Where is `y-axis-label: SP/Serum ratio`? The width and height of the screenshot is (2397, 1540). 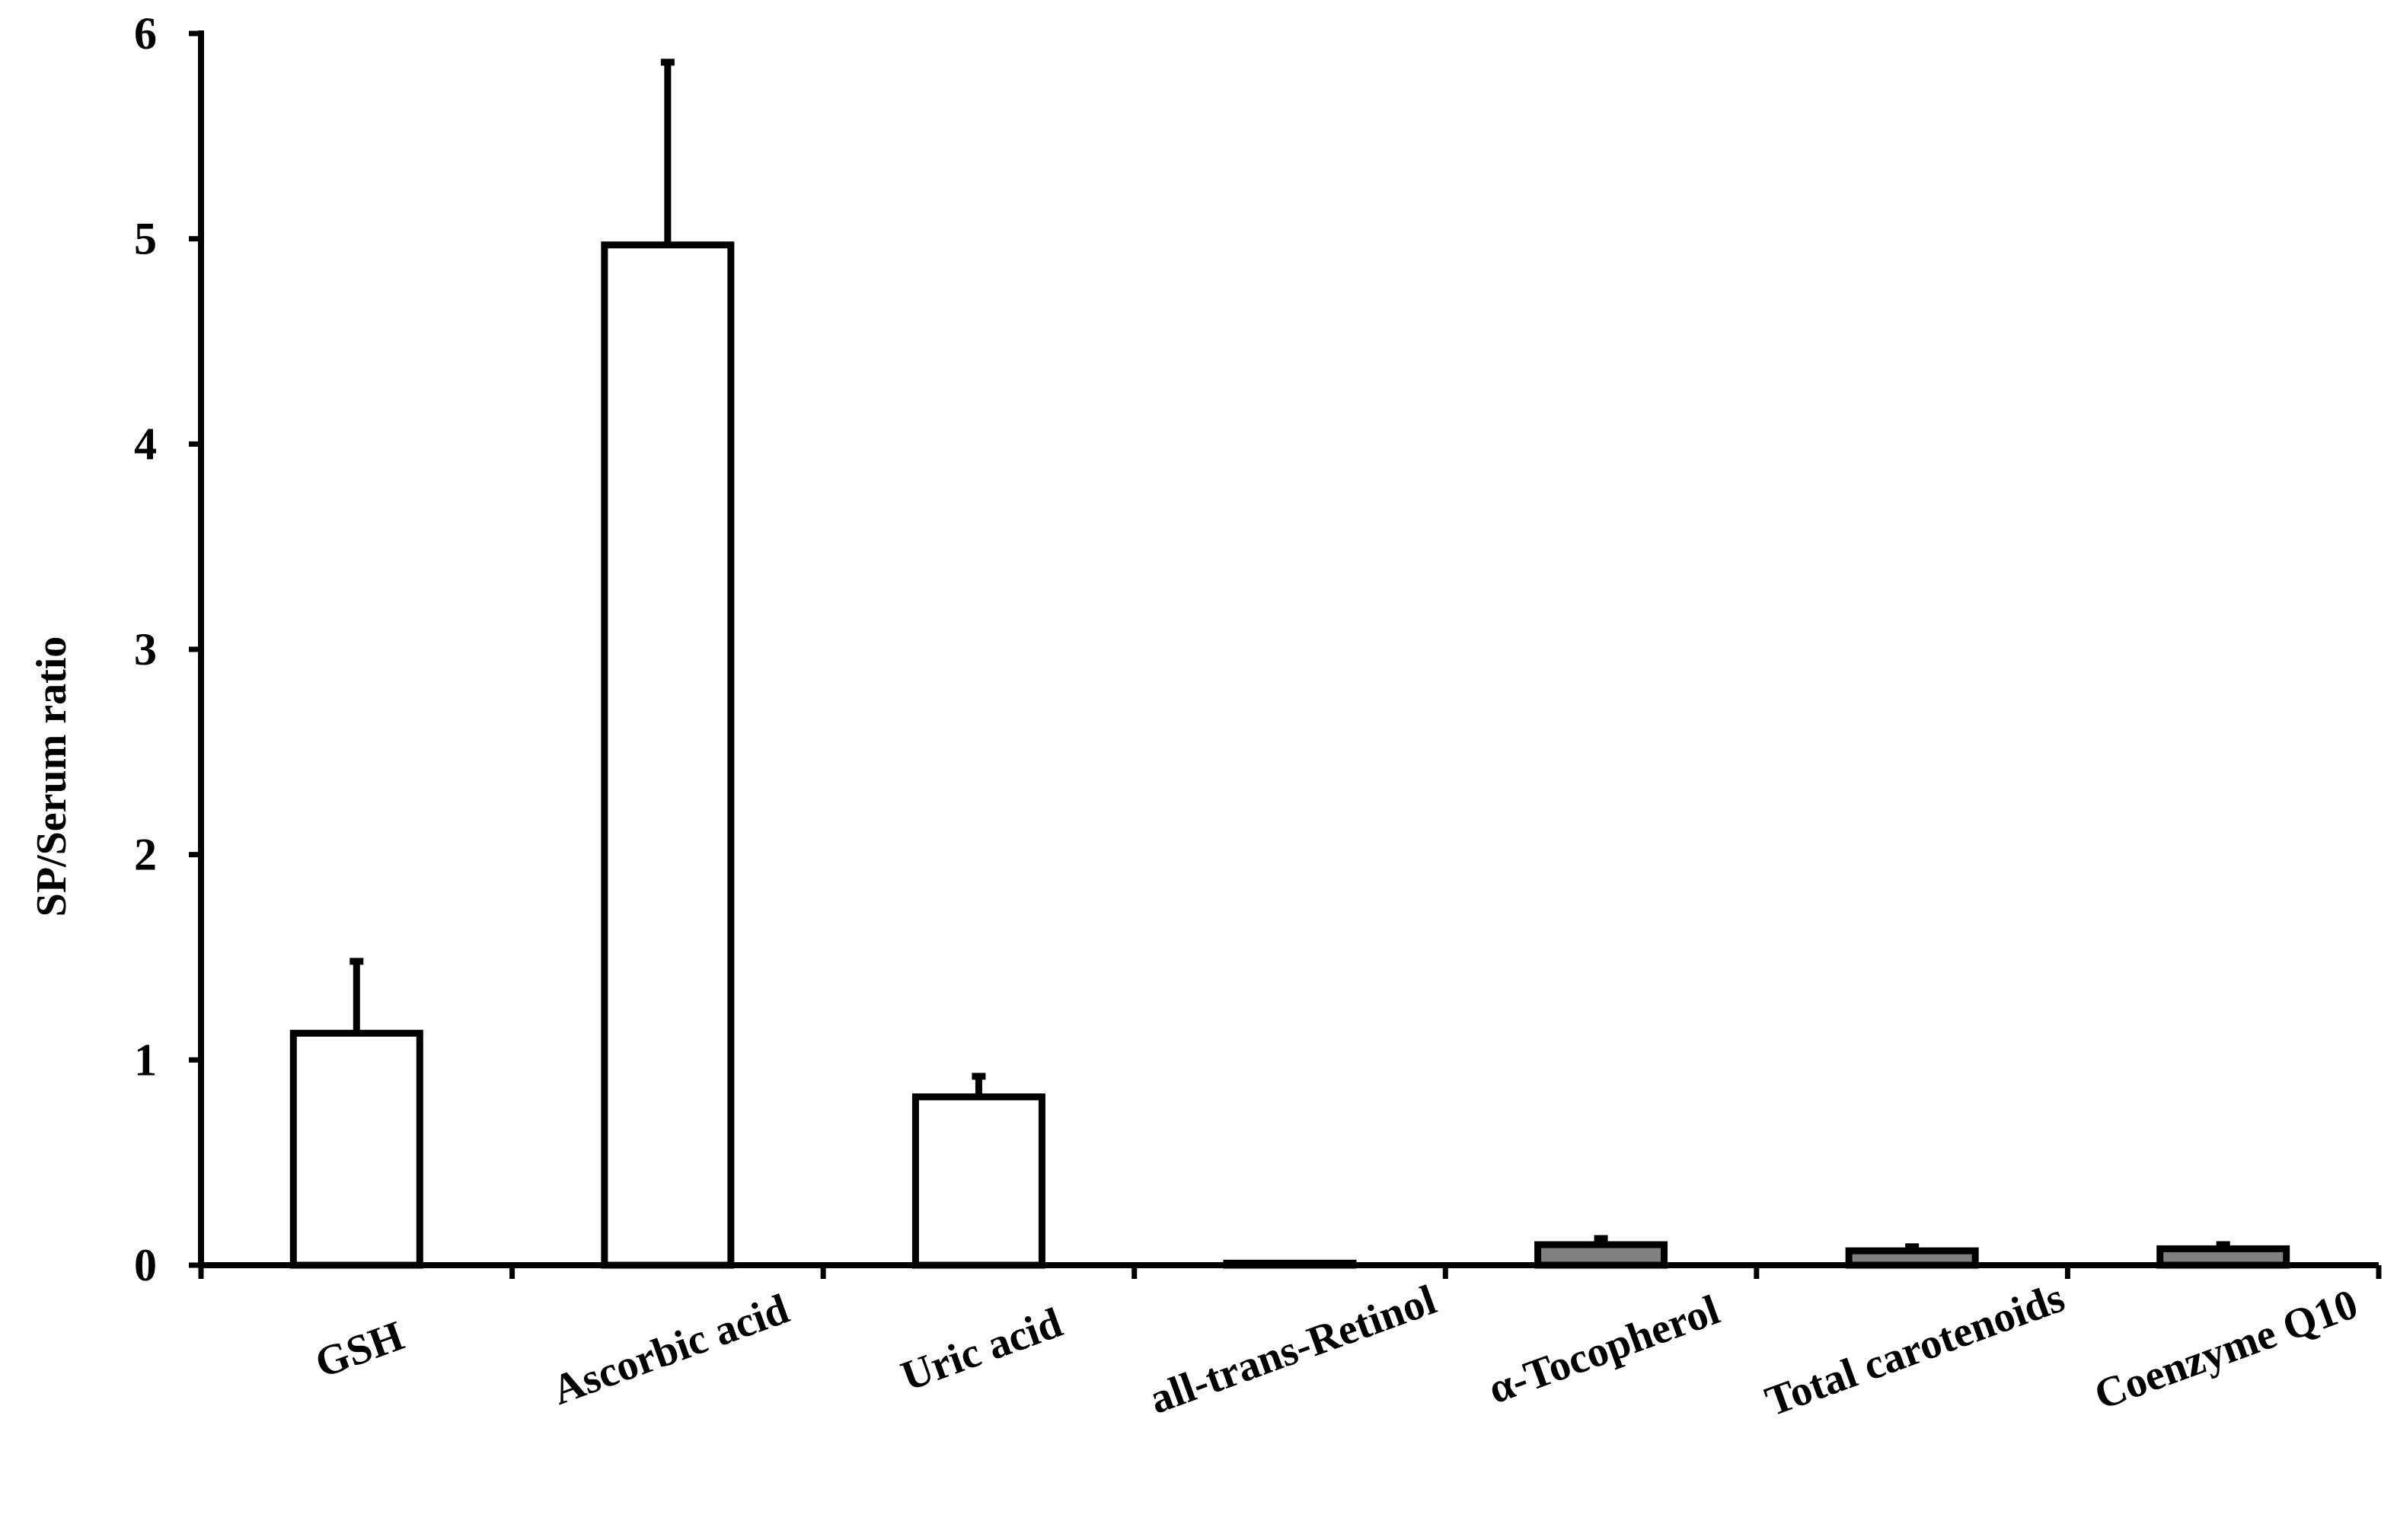 y-axis-label: SP/Serum ratio is located at coordinates (51, 777).